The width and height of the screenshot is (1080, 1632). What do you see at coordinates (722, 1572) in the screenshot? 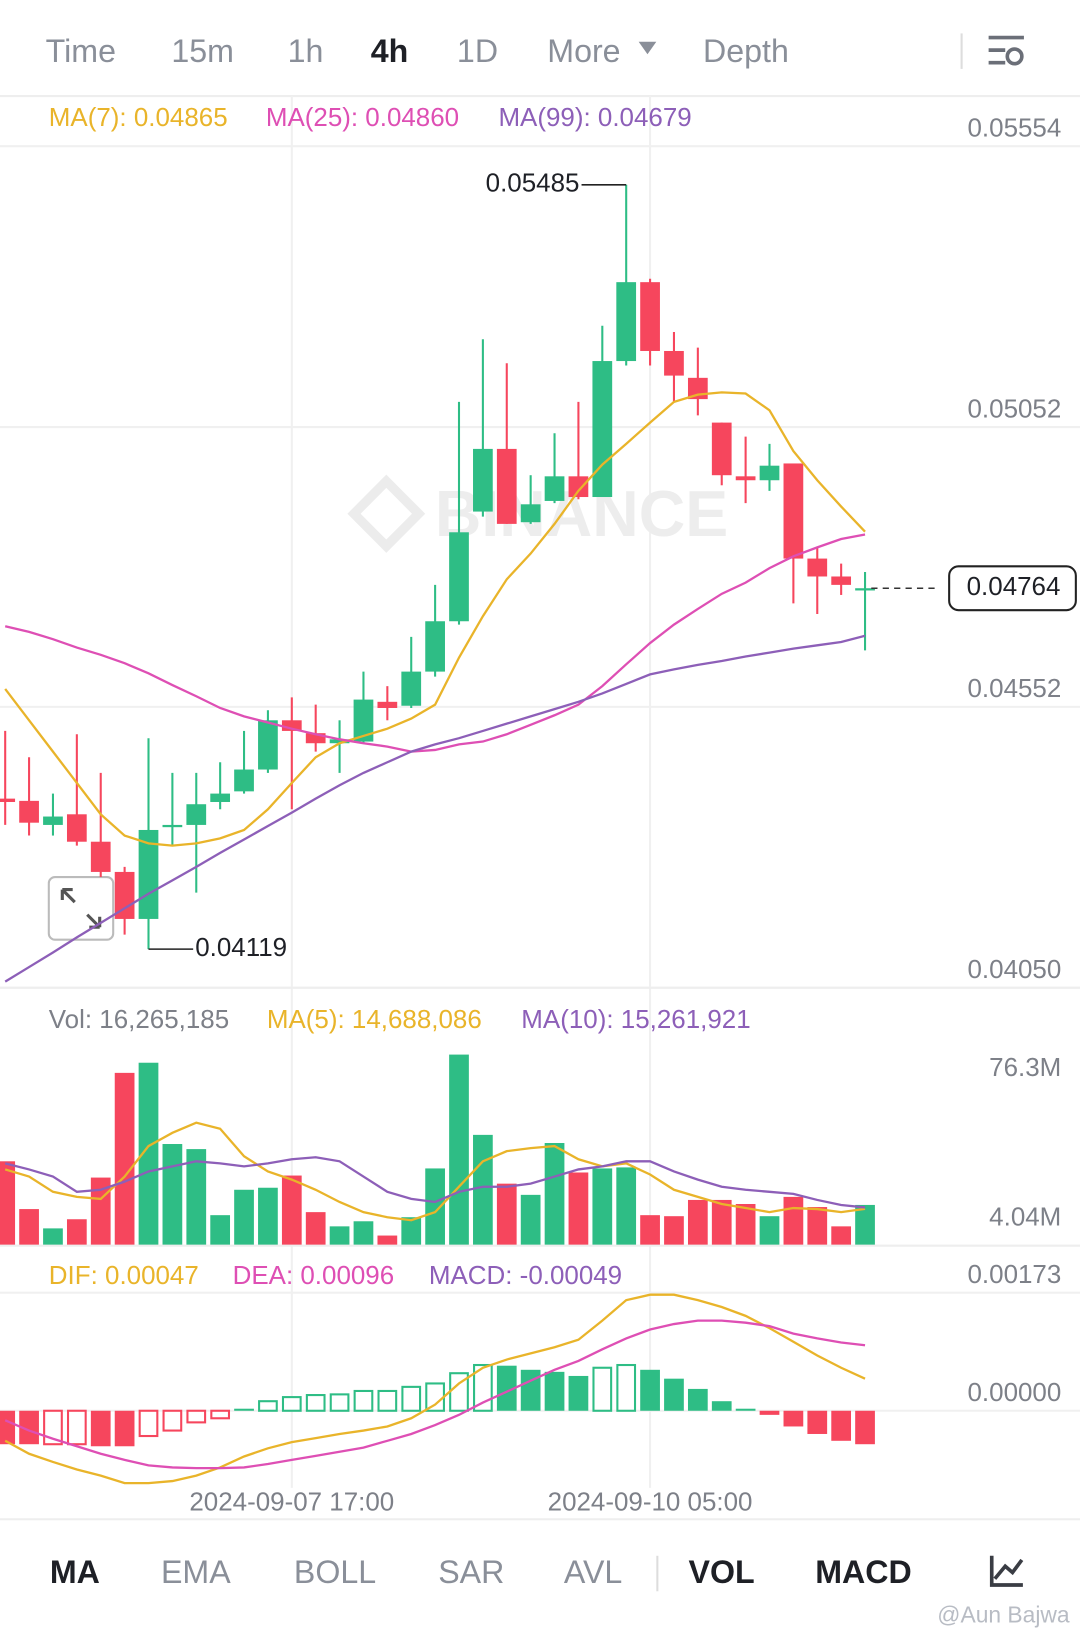
I see `indicator-tab: VOL` at bounding box center [722, 1572].